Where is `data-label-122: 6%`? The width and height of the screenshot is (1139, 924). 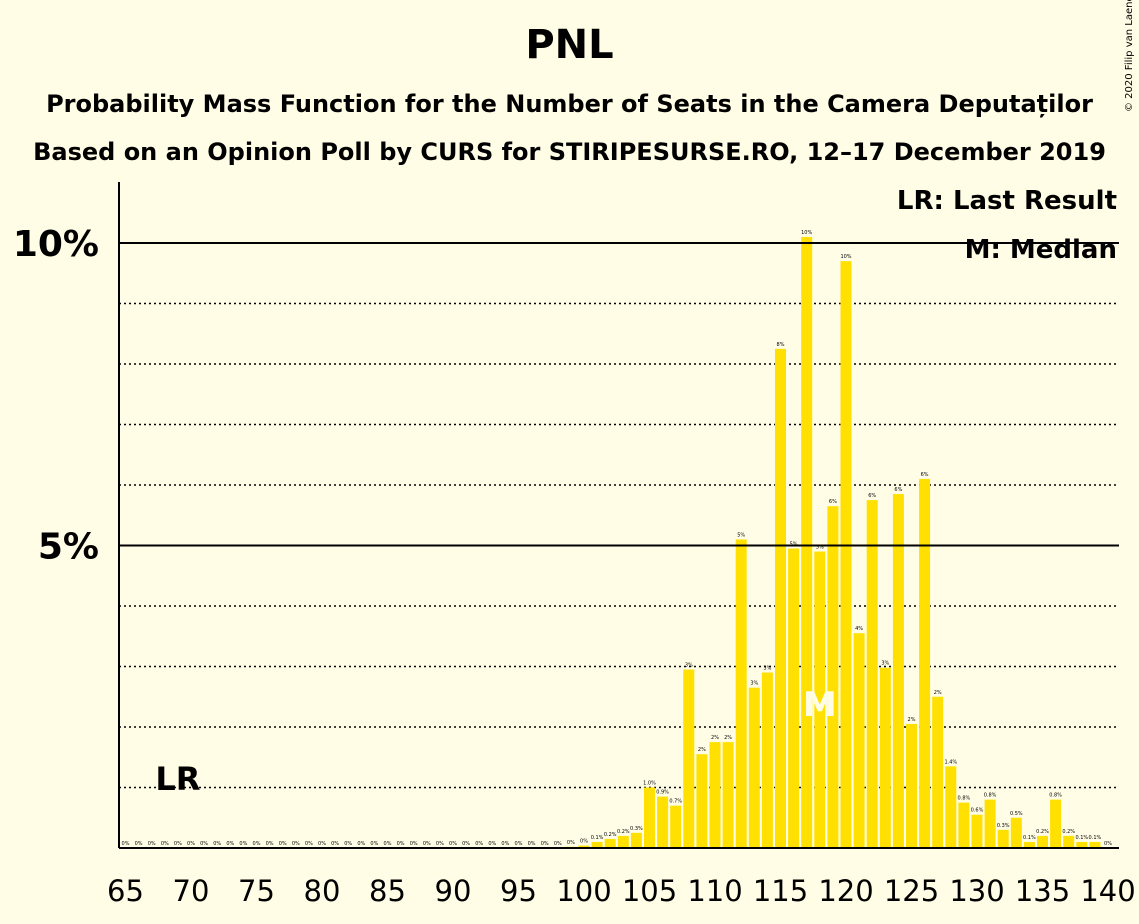 data-label-122: 6% is located at coordinates (872, 496).